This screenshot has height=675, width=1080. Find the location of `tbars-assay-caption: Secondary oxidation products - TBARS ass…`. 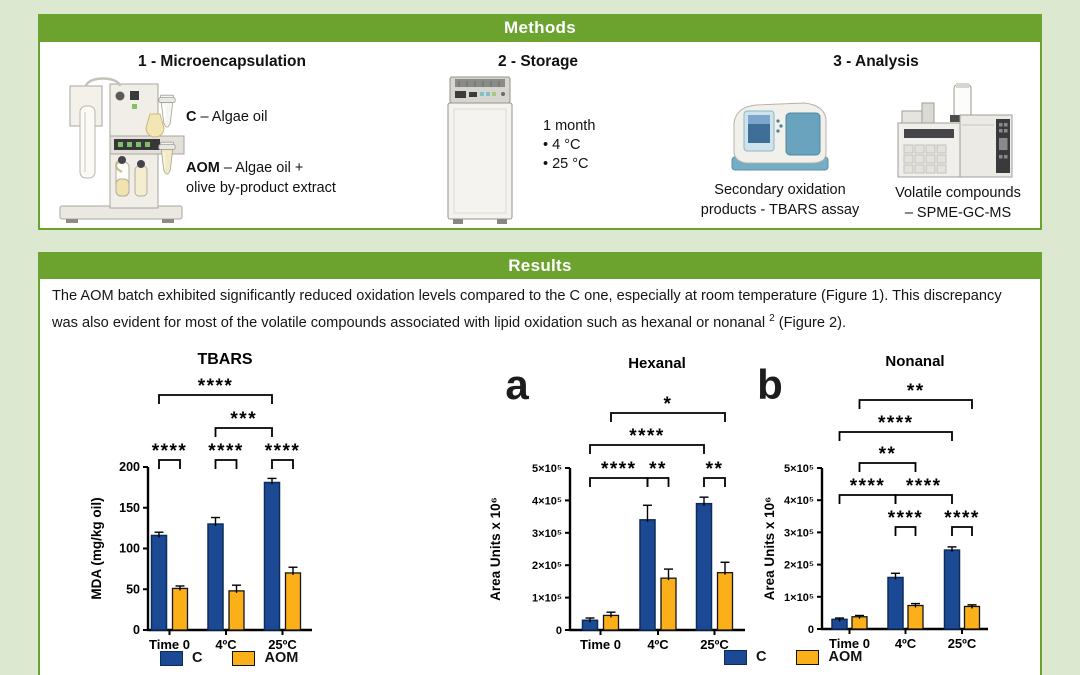

tbars-assay-caption: Secondary oxidation products - TBARS ass… is located at coordinates (780, 200).